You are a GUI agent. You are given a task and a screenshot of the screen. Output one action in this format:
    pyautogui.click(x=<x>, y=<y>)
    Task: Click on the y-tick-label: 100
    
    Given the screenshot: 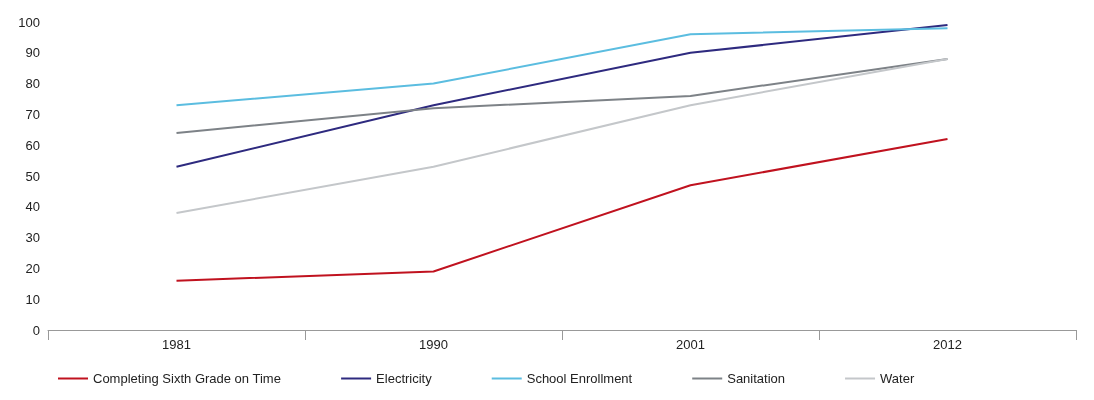 What is the action you would take?
    pyautogui.click(x=29, y=22)
    